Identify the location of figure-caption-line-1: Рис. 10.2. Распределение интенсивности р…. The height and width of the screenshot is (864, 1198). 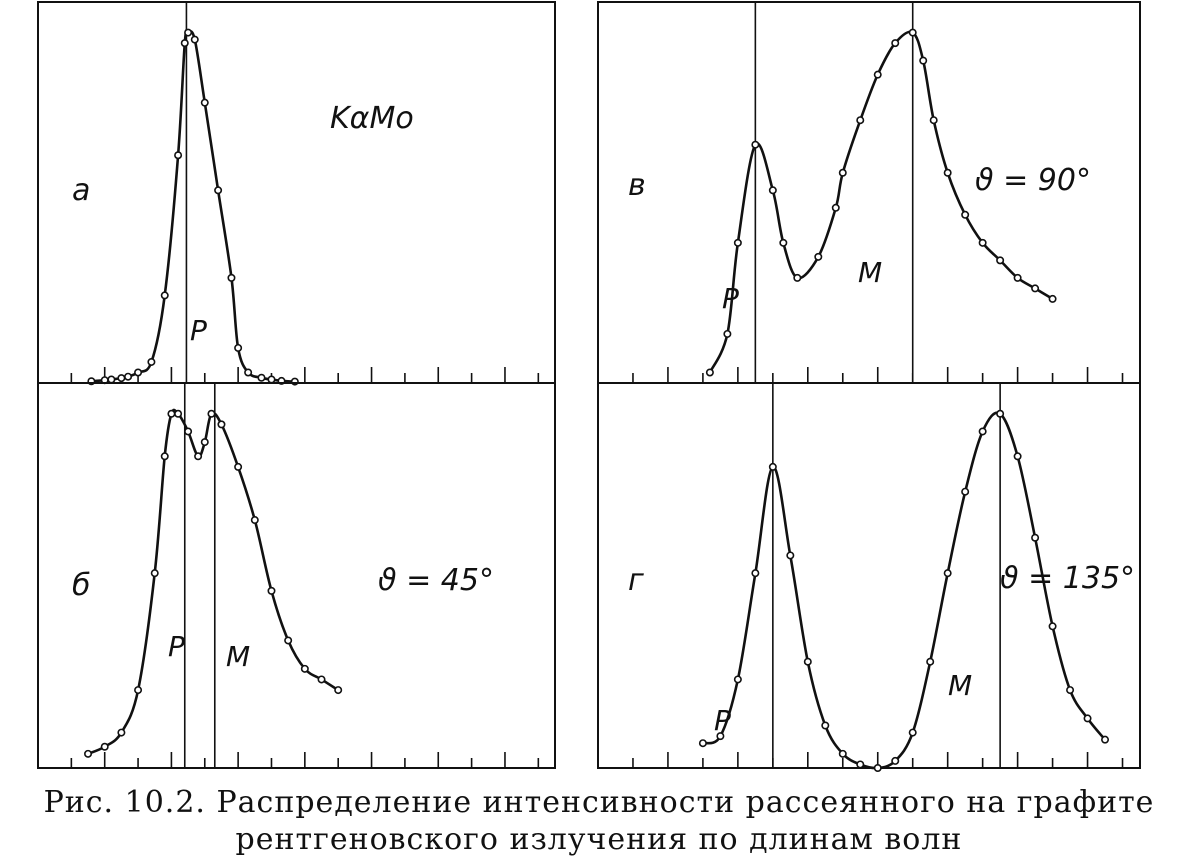
(599, 802).